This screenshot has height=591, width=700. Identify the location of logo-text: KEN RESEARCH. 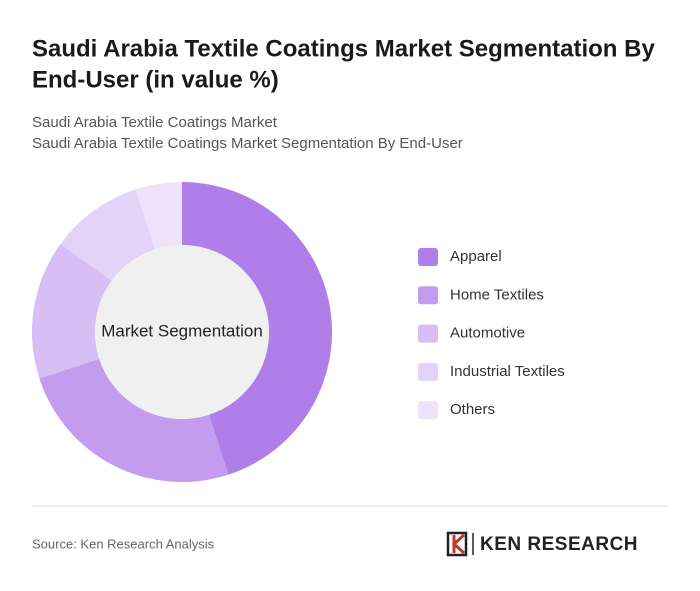
(559, 544).